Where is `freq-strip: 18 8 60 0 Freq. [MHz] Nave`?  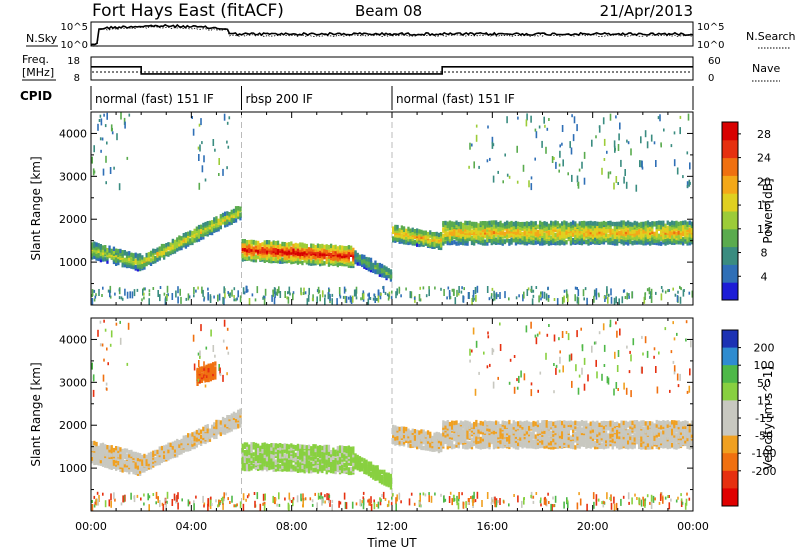 freq-strip: 18 8 60 0 Freq. [MHz] Nave is located at coordinates (401, 68).